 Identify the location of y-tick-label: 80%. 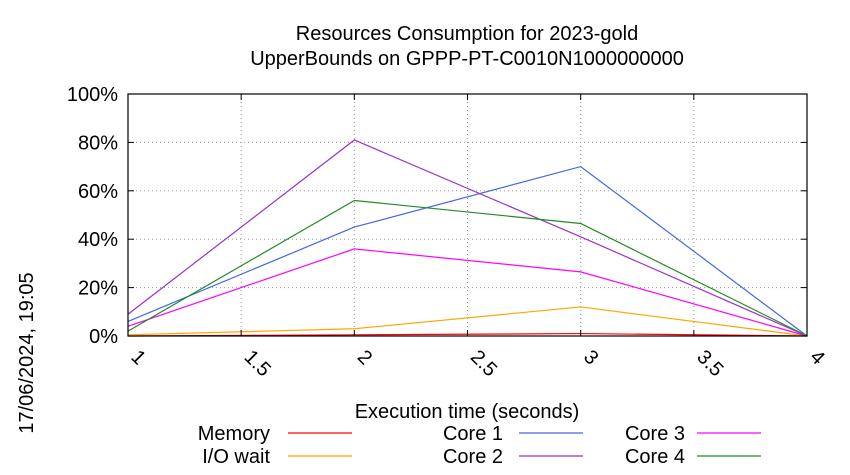
(98, 143).